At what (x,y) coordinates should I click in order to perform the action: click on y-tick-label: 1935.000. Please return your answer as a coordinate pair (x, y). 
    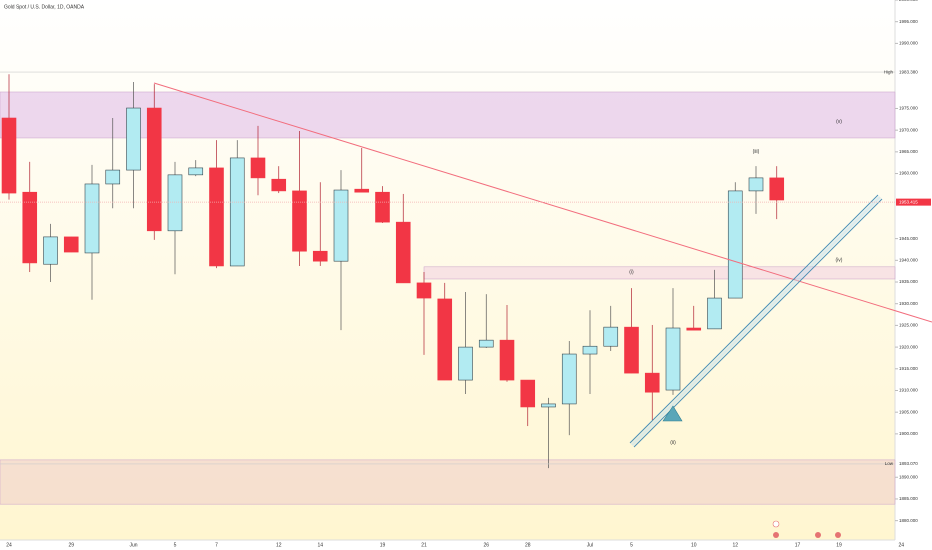
    Looking at the image, I should click on (908, 281).